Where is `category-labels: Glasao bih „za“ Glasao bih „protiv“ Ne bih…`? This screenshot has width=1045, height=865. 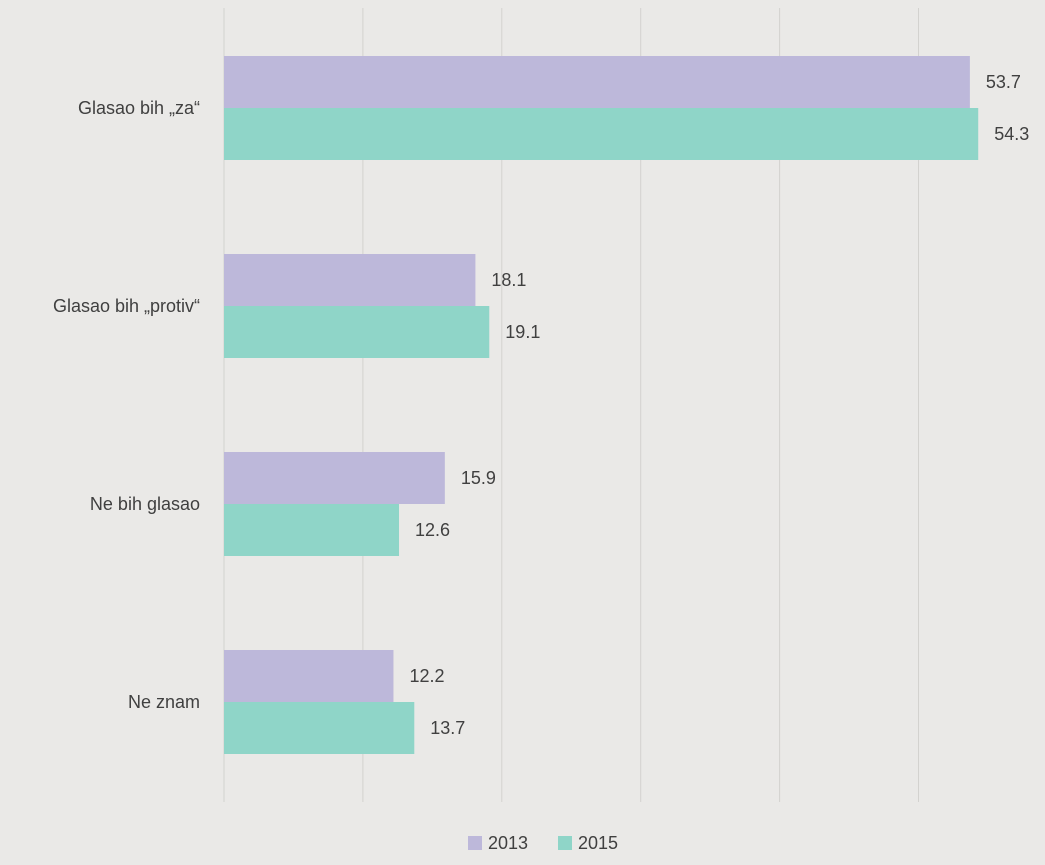
category-labels: Glasao bih „za“ Glasao bih „protiv“ Ne bih… is located at coordinates (126, 405).